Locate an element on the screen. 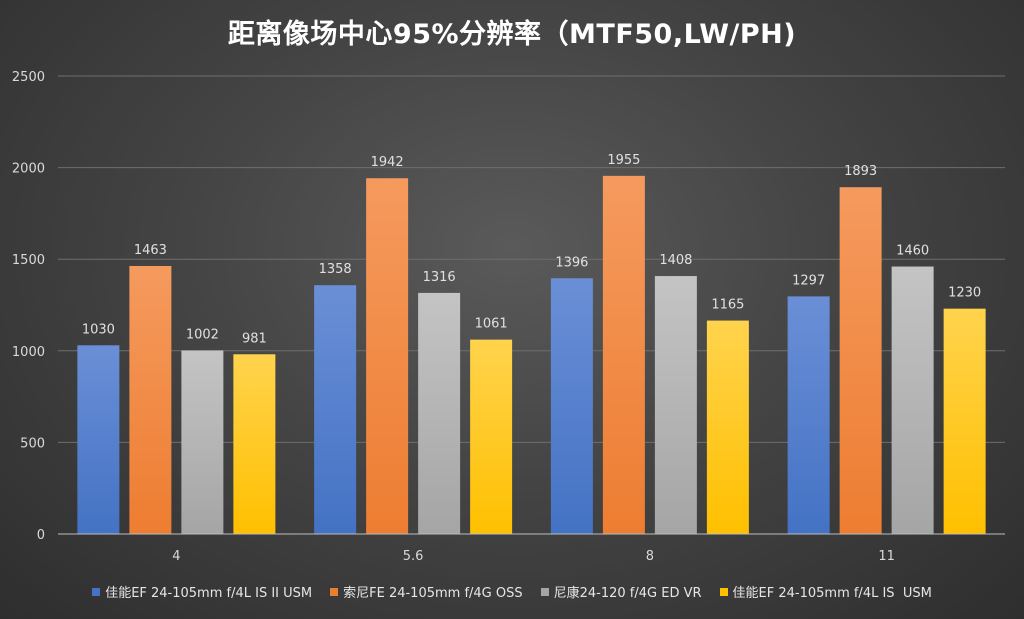  data-label: 1460 is located at coordinates (912, 251).